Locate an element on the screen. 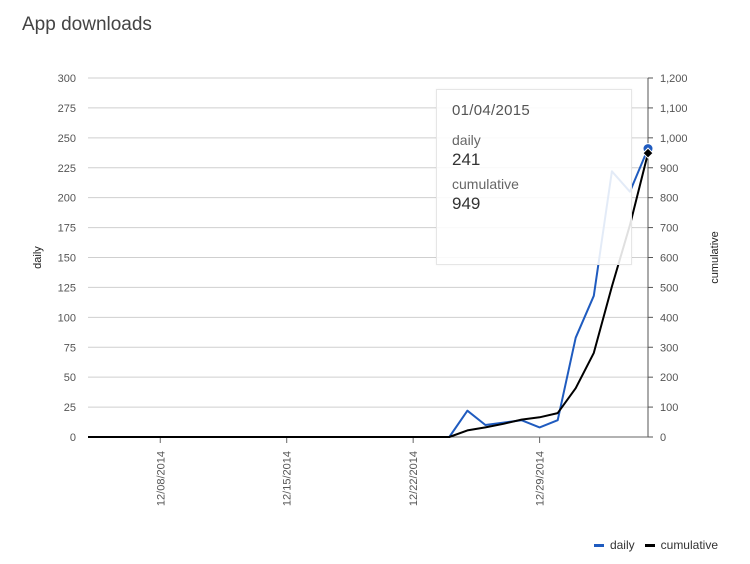 The image size is (750, 564). legend-swatch-daily is located at coordinates (598, 545).